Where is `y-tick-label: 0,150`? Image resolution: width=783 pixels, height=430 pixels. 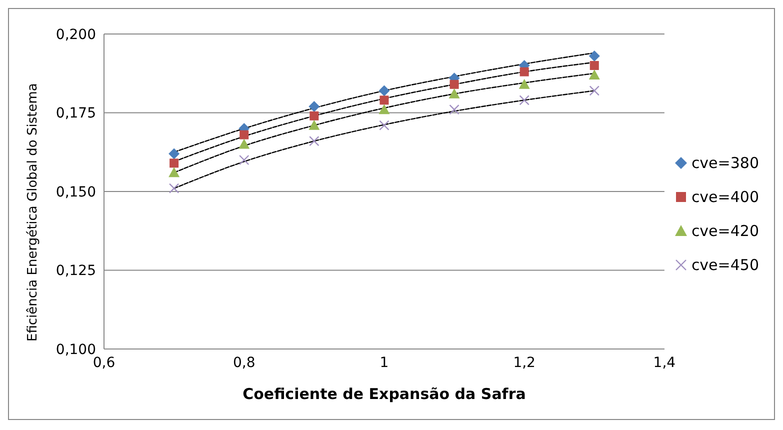
y-tick-label: 0,150 is located at coordinates (76, 192).